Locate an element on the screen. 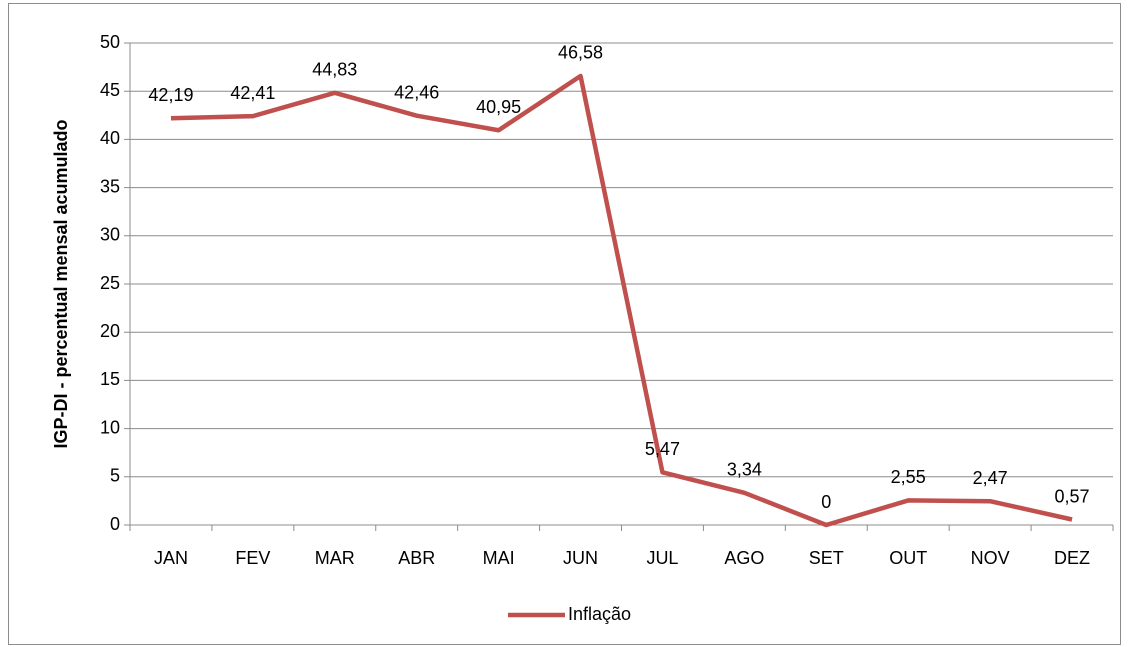  x-tick-label: JAN is located at coordinates (171, 558).